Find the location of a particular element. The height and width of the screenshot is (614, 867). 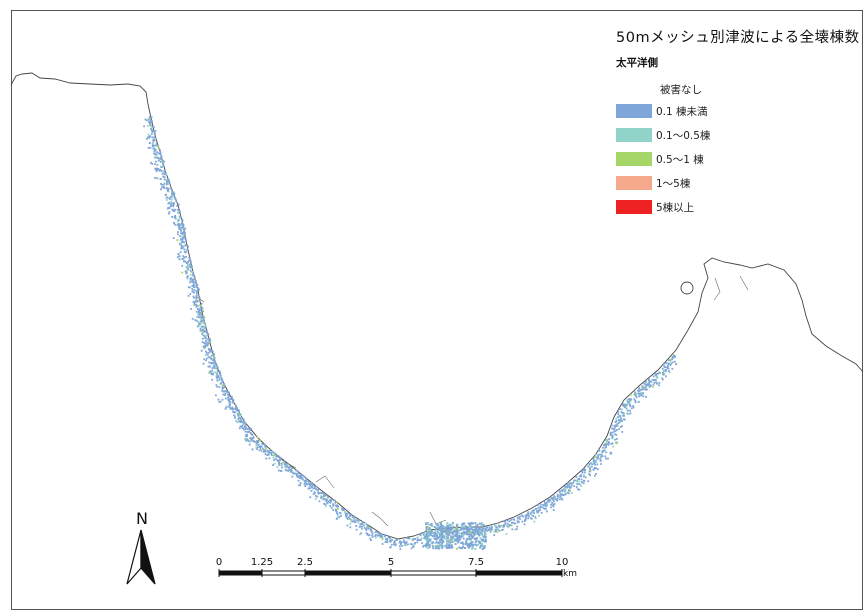

north-label: N is located at coordinates (142, 518).